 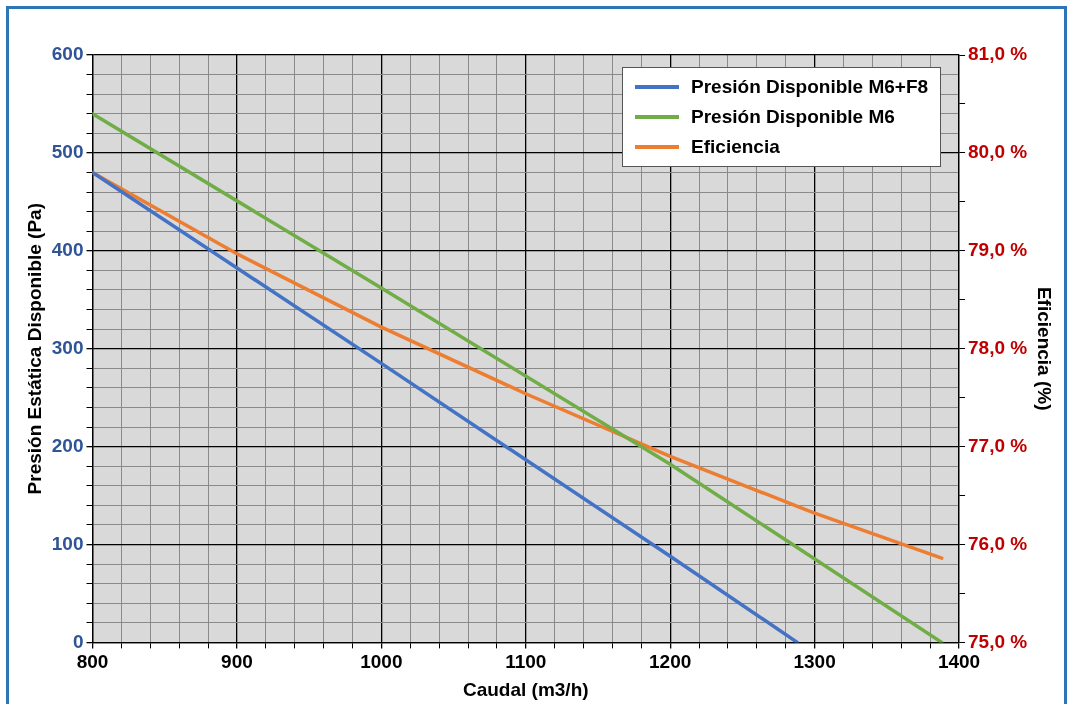 I want to click on y-tick-label: 400, so click(x=67, y=250).